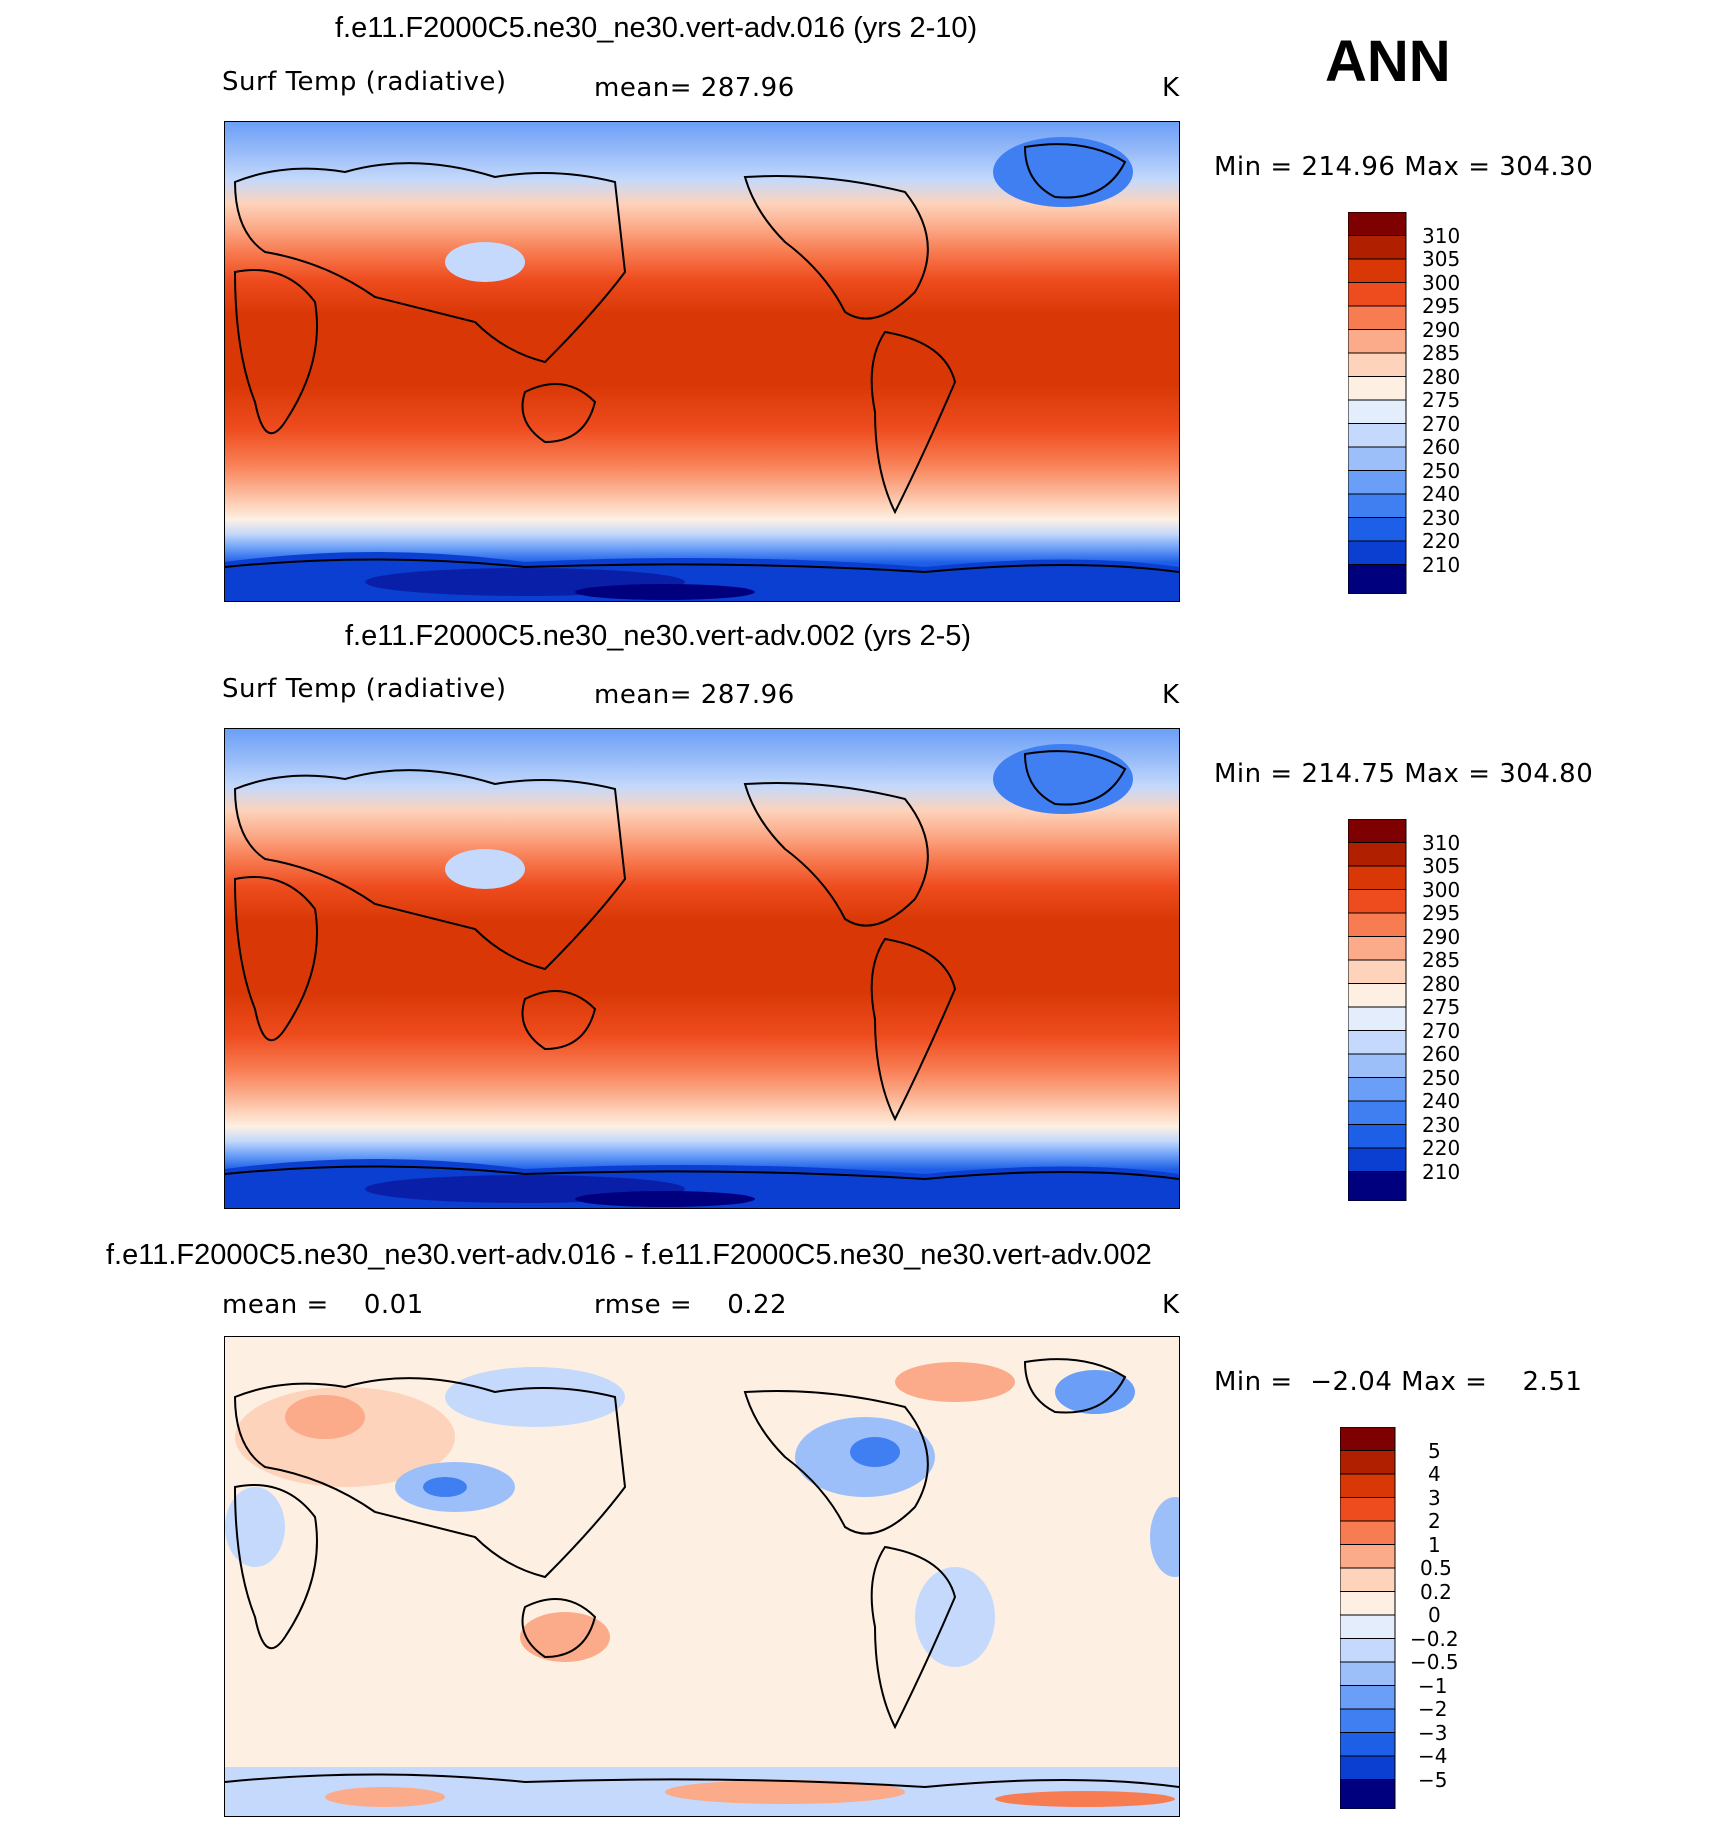 The image size is (1710, 1836). I want to click on panel1-colorbar-label: 285, so click(1441, 353).